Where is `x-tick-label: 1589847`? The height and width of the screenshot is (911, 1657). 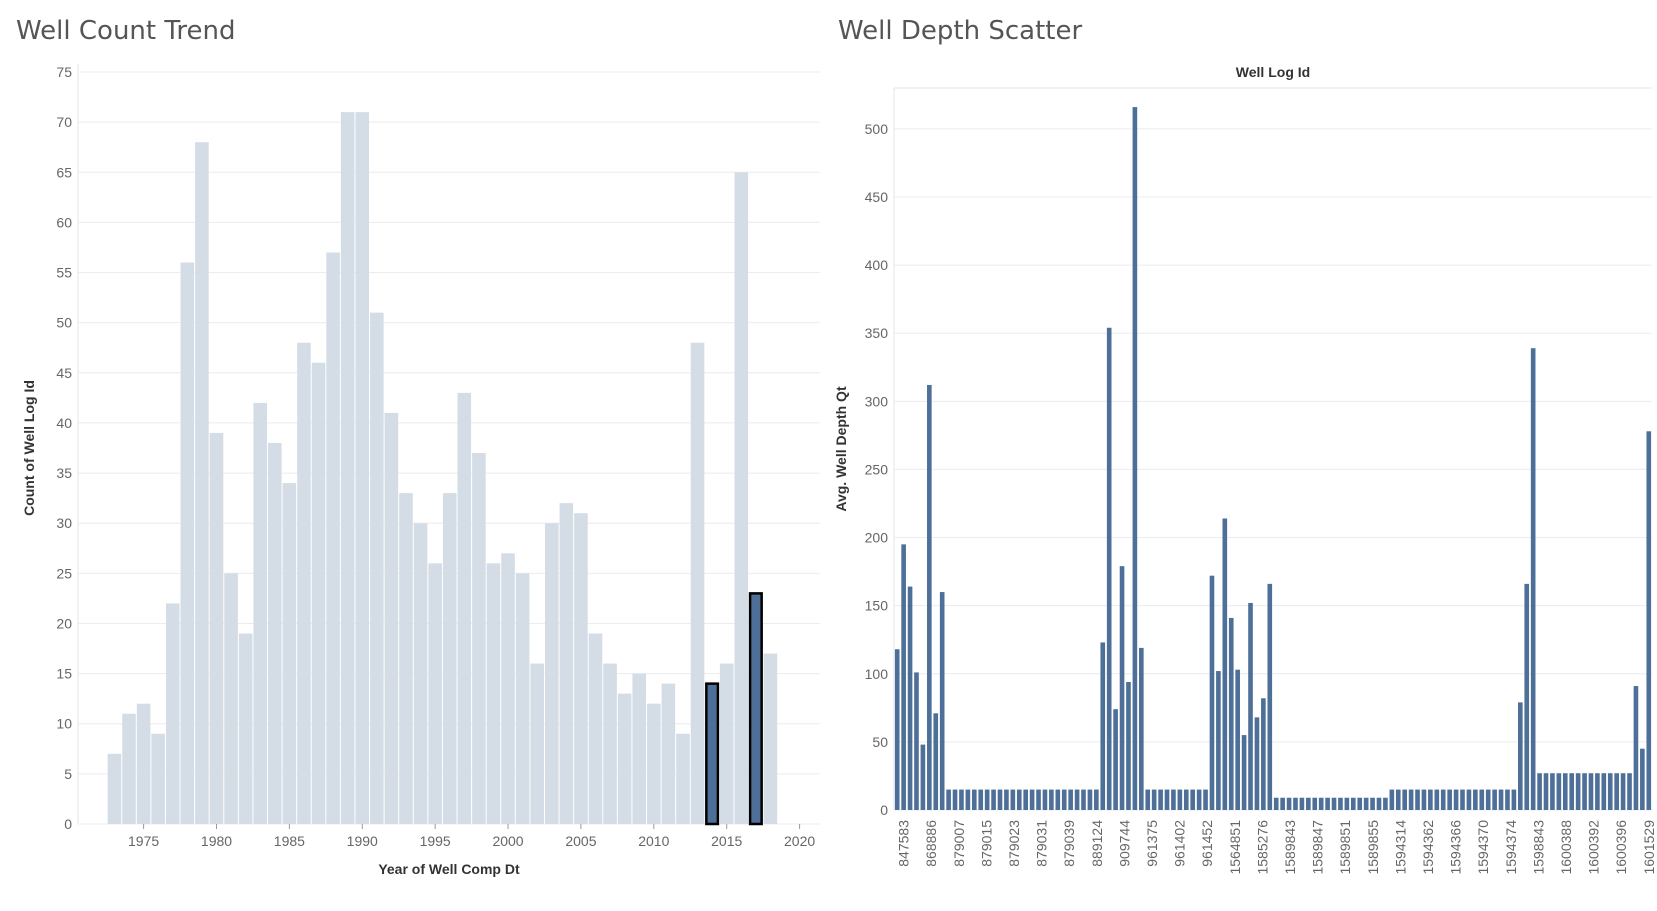 x-tick-label: 1589847 is located at coordinates (1318, 847).